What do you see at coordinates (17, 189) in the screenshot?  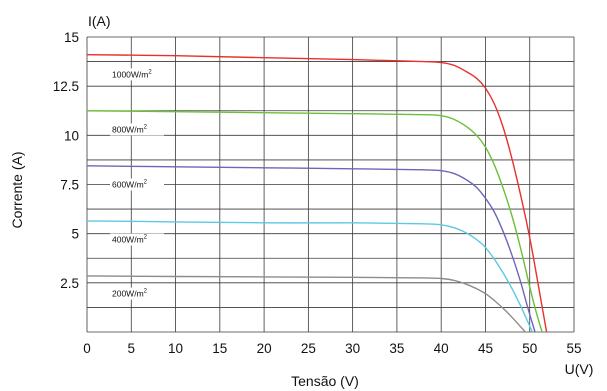 I see `y-axis-label: Corrente (A)` at bounding box center [17, 189].